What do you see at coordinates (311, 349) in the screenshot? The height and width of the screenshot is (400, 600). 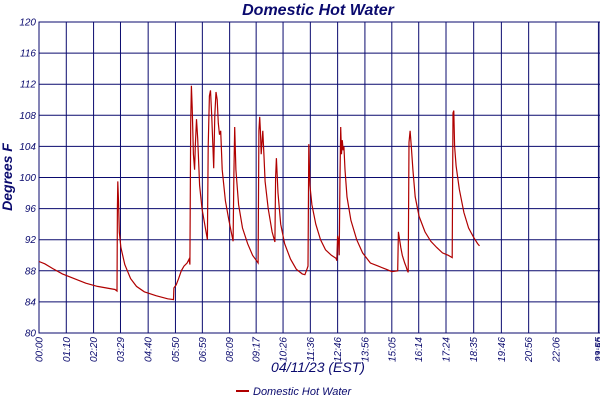 I see `x-tick-label: 11:36` at bounding box center [311, 349].